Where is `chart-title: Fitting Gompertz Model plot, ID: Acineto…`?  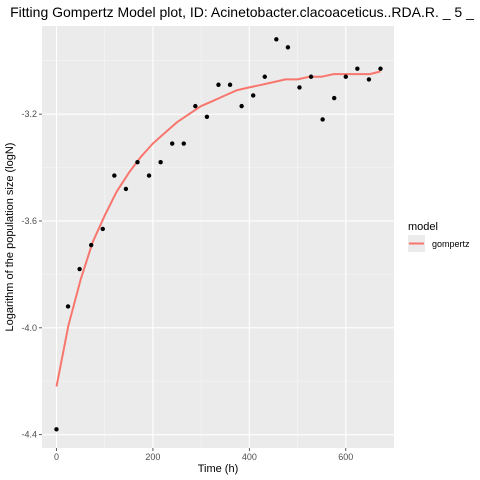
chart-title: Fitting Gompertz Model plot, ID: Acineto… is located at coordinates (242, 12).